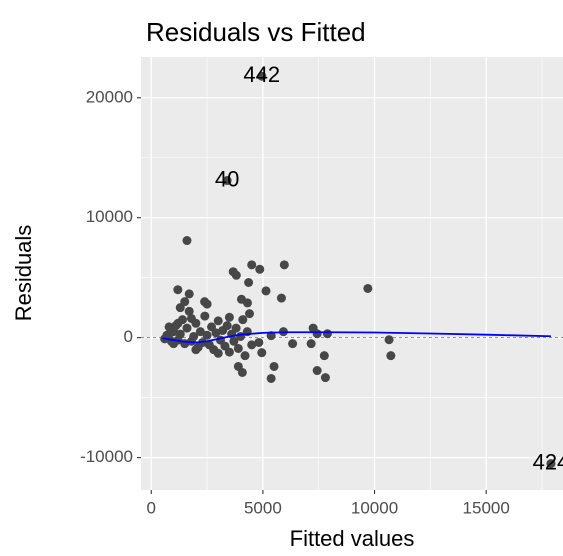 Image resolution: width=563 pixels, height=556 pixels. What do you see at coordinates (374, 507) in the screenshot?
I see `x-tick-label: 10000` at bounding box center [374, 507].